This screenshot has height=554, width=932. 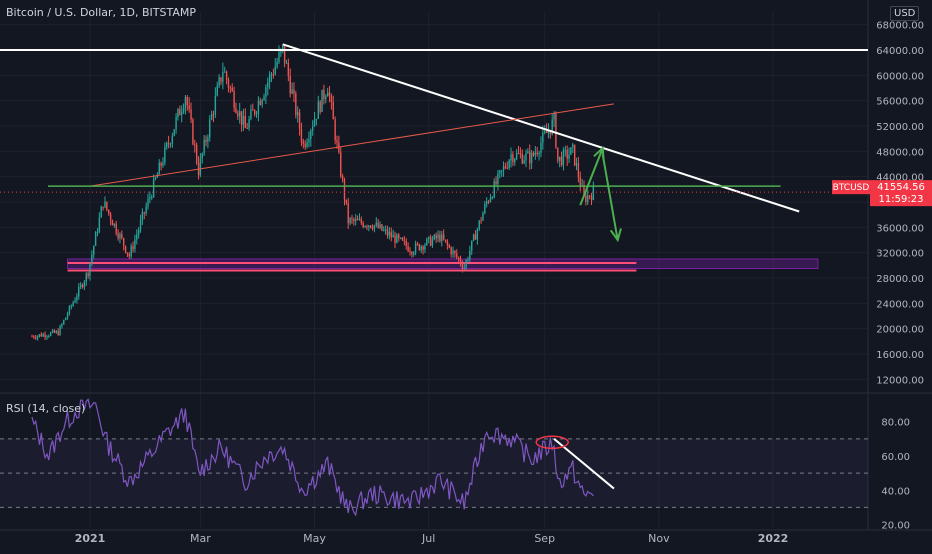 I want to click on rsi-axis-tick-label: 80.00, so click(x=895, y=423).